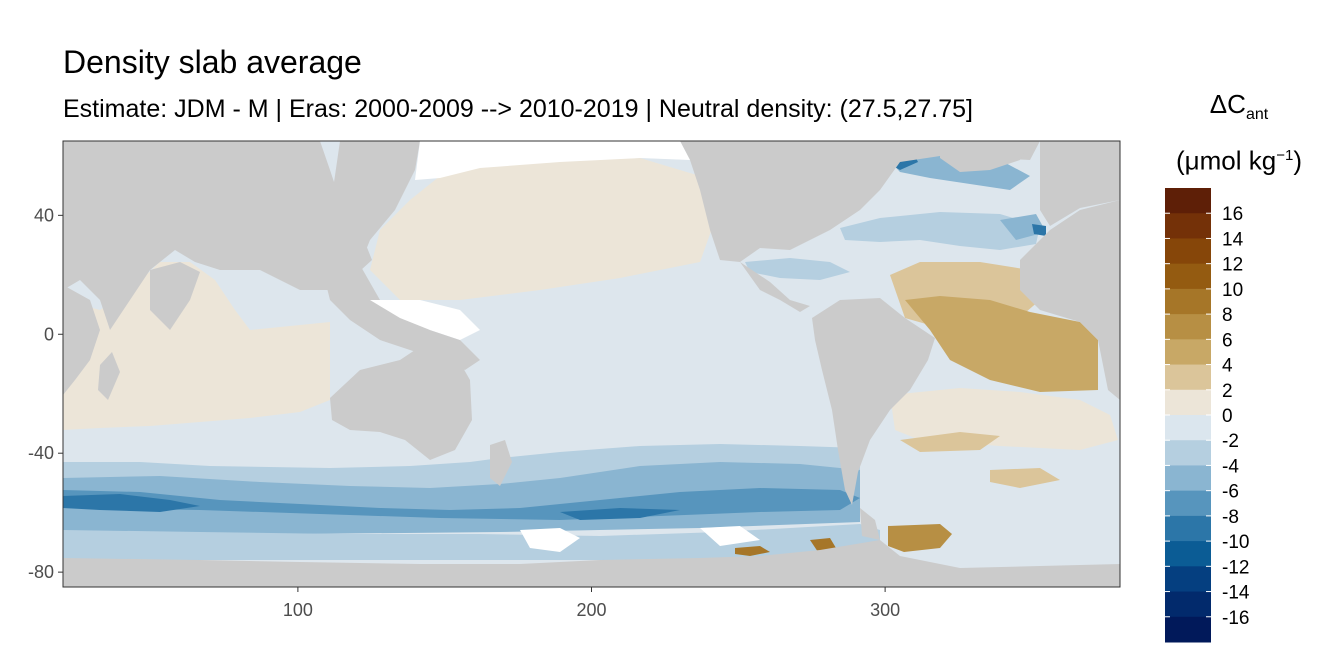  What do you see at coordinates (1297, 160) in the screenshot?
I see `legend-unit-close: )` at bounding box center [1297, 160].